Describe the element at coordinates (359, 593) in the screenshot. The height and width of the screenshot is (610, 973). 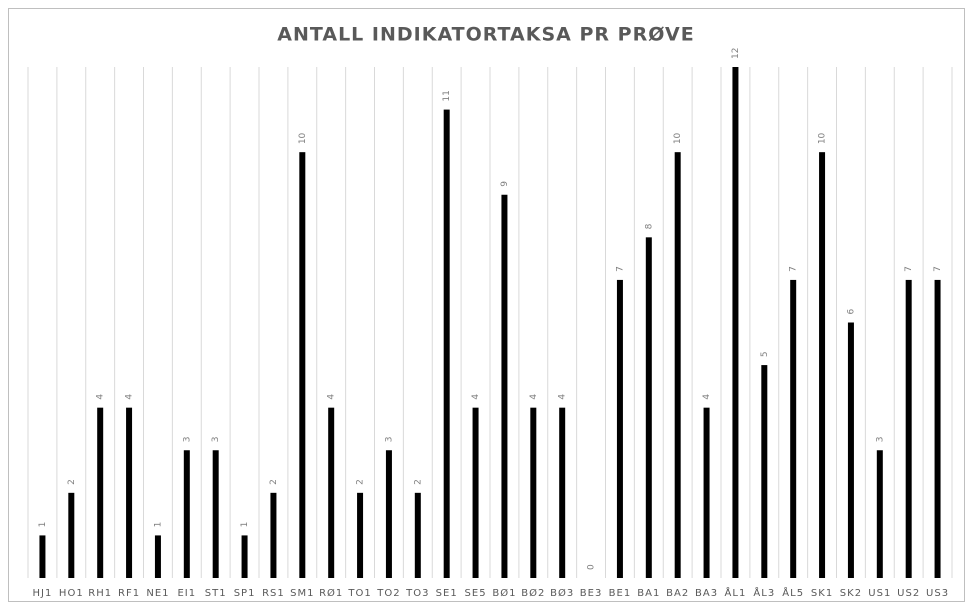
I see `x-tick-label: TO1` at that location.